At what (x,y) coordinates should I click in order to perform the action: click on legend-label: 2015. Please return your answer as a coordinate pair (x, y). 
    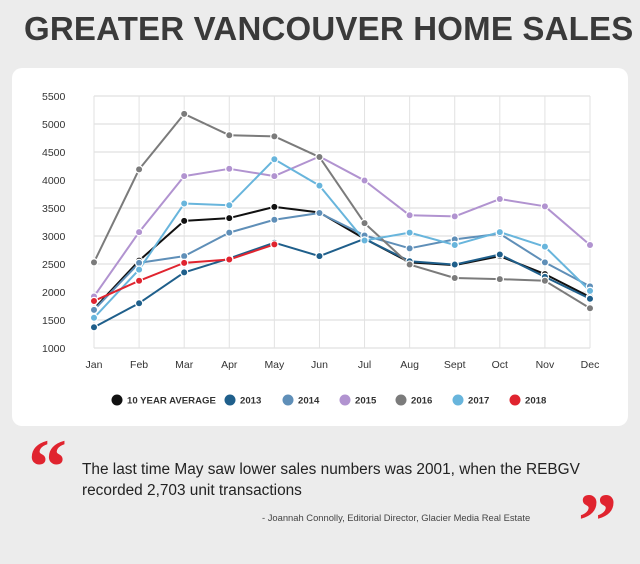
    Looking at the image, I should click on (366, 401).